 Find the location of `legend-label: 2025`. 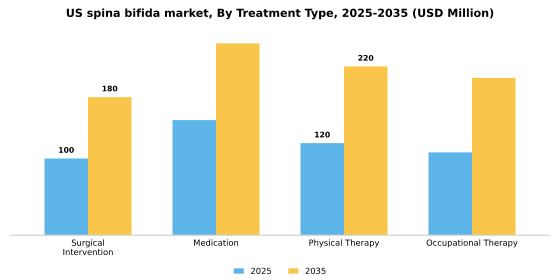

legend-label: 2025 is located at coordinates (261, 271).